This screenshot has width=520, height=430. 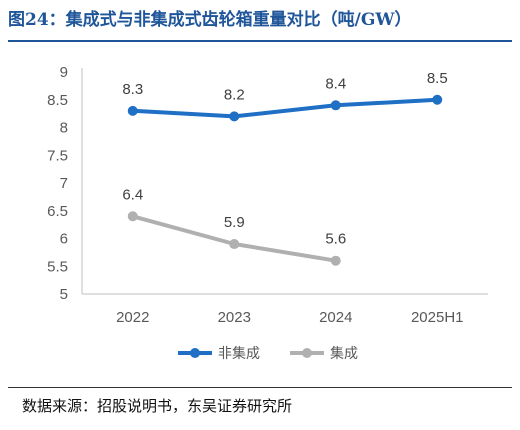 What do you see at coordinates (344, 353) in the screenshot?
I see `legend-label: 集成` at bounding box center [344, 353].